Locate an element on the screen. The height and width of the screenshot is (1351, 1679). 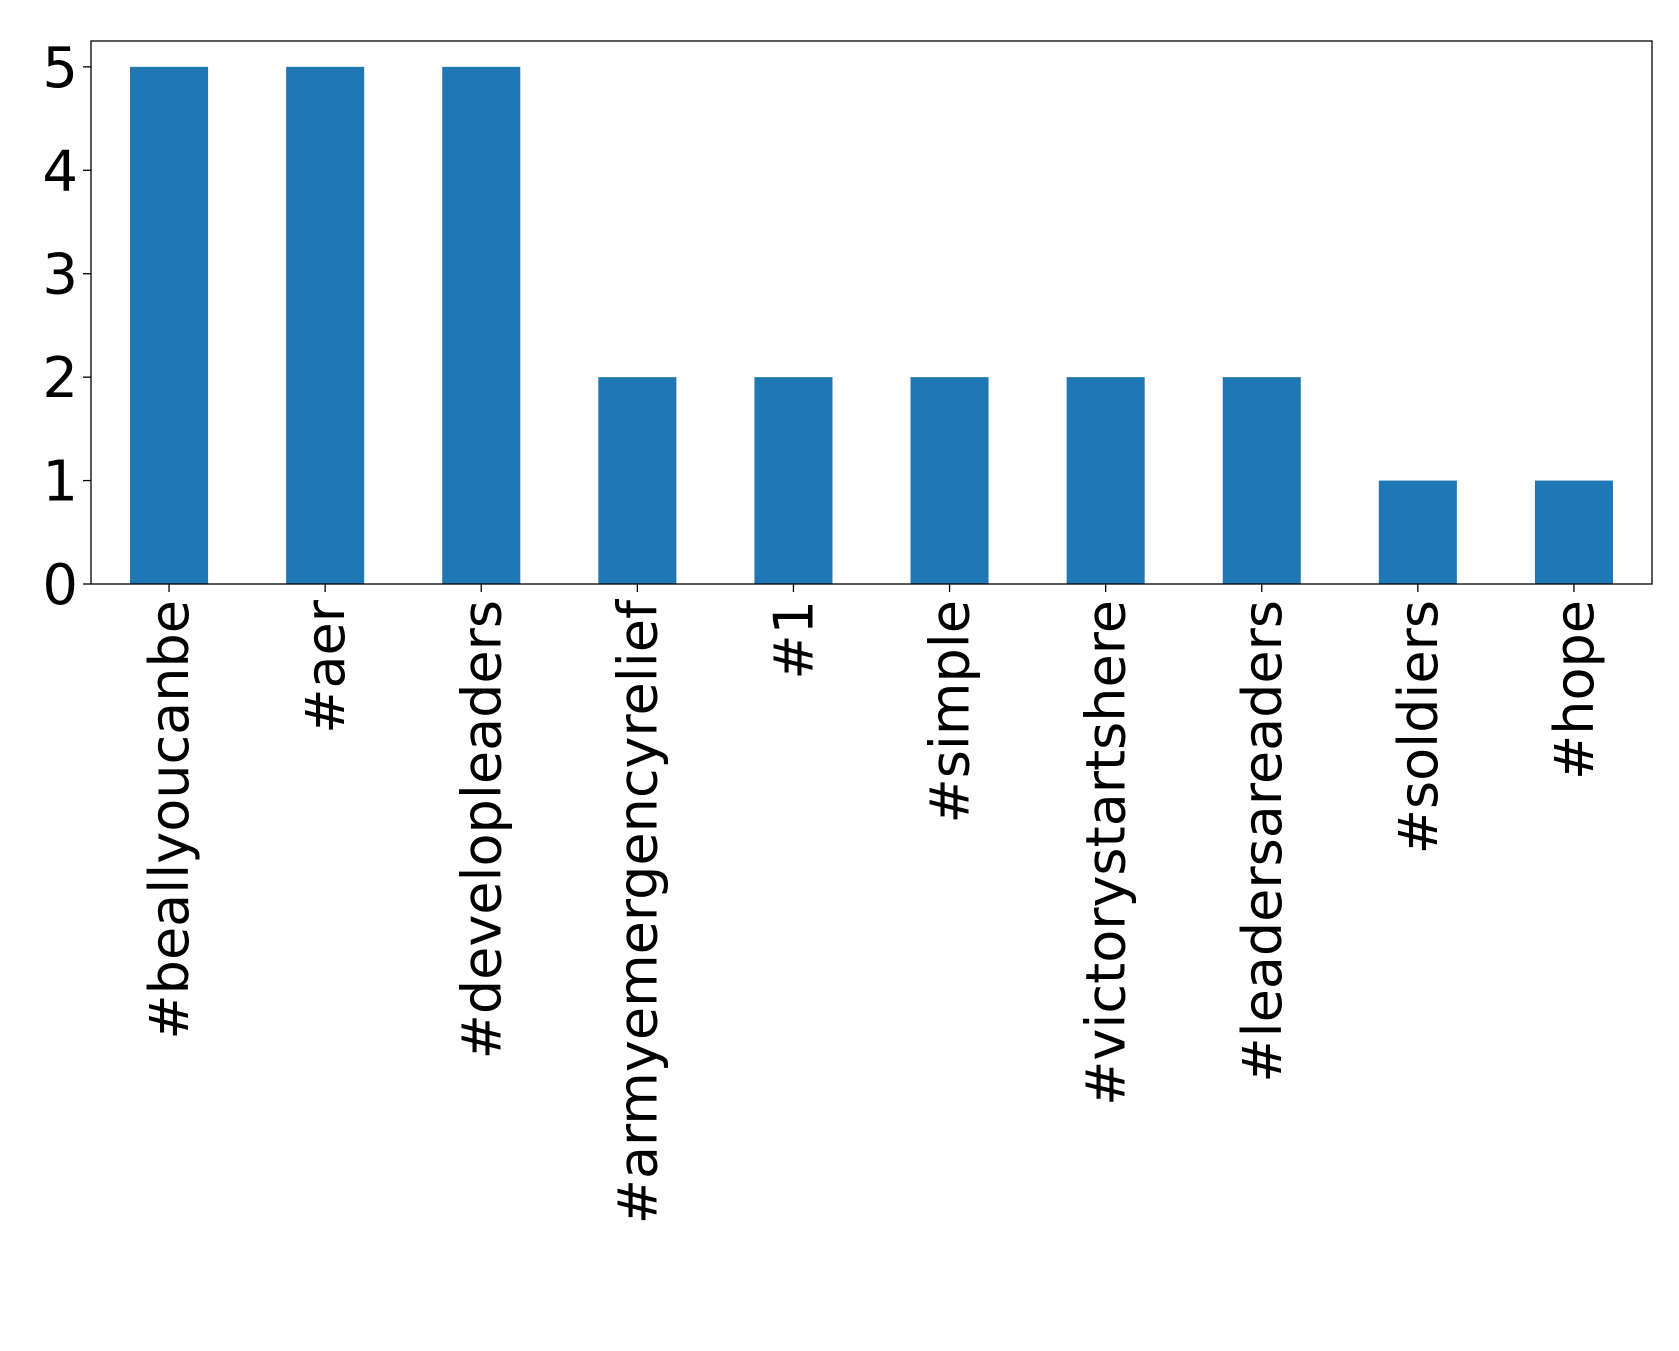
x-tick-label-8: #soldiers is located at coordinates (1418, 727).